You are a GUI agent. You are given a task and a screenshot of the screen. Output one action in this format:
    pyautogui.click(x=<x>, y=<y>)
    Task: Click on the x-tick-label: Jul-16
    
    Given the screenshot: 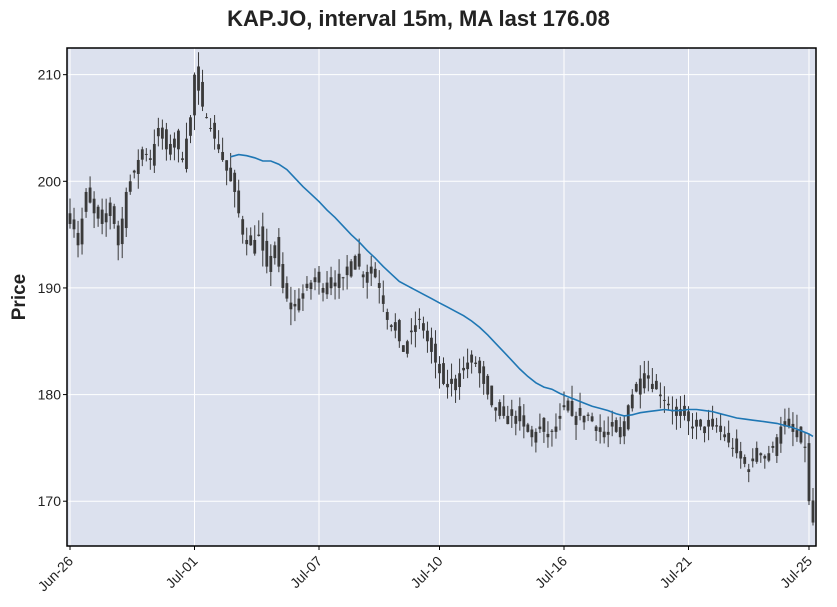 What is the action you would take?
    pyautogui.click(x=551, y=572)
    